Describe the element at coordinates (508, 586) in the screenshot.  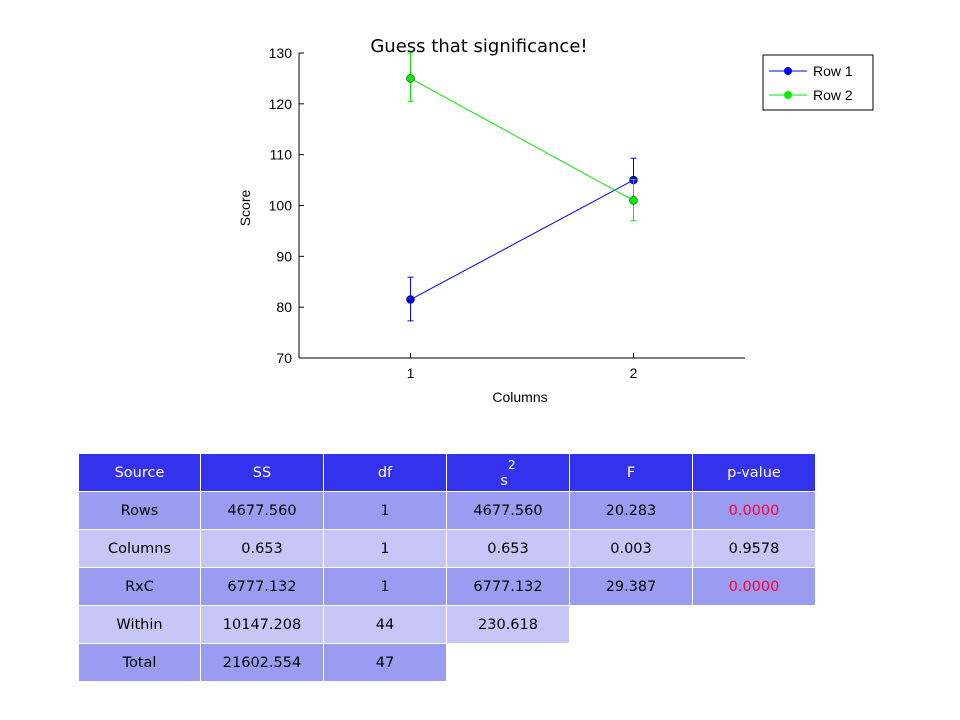
I see `cell-variance: 6777.132` at that location.